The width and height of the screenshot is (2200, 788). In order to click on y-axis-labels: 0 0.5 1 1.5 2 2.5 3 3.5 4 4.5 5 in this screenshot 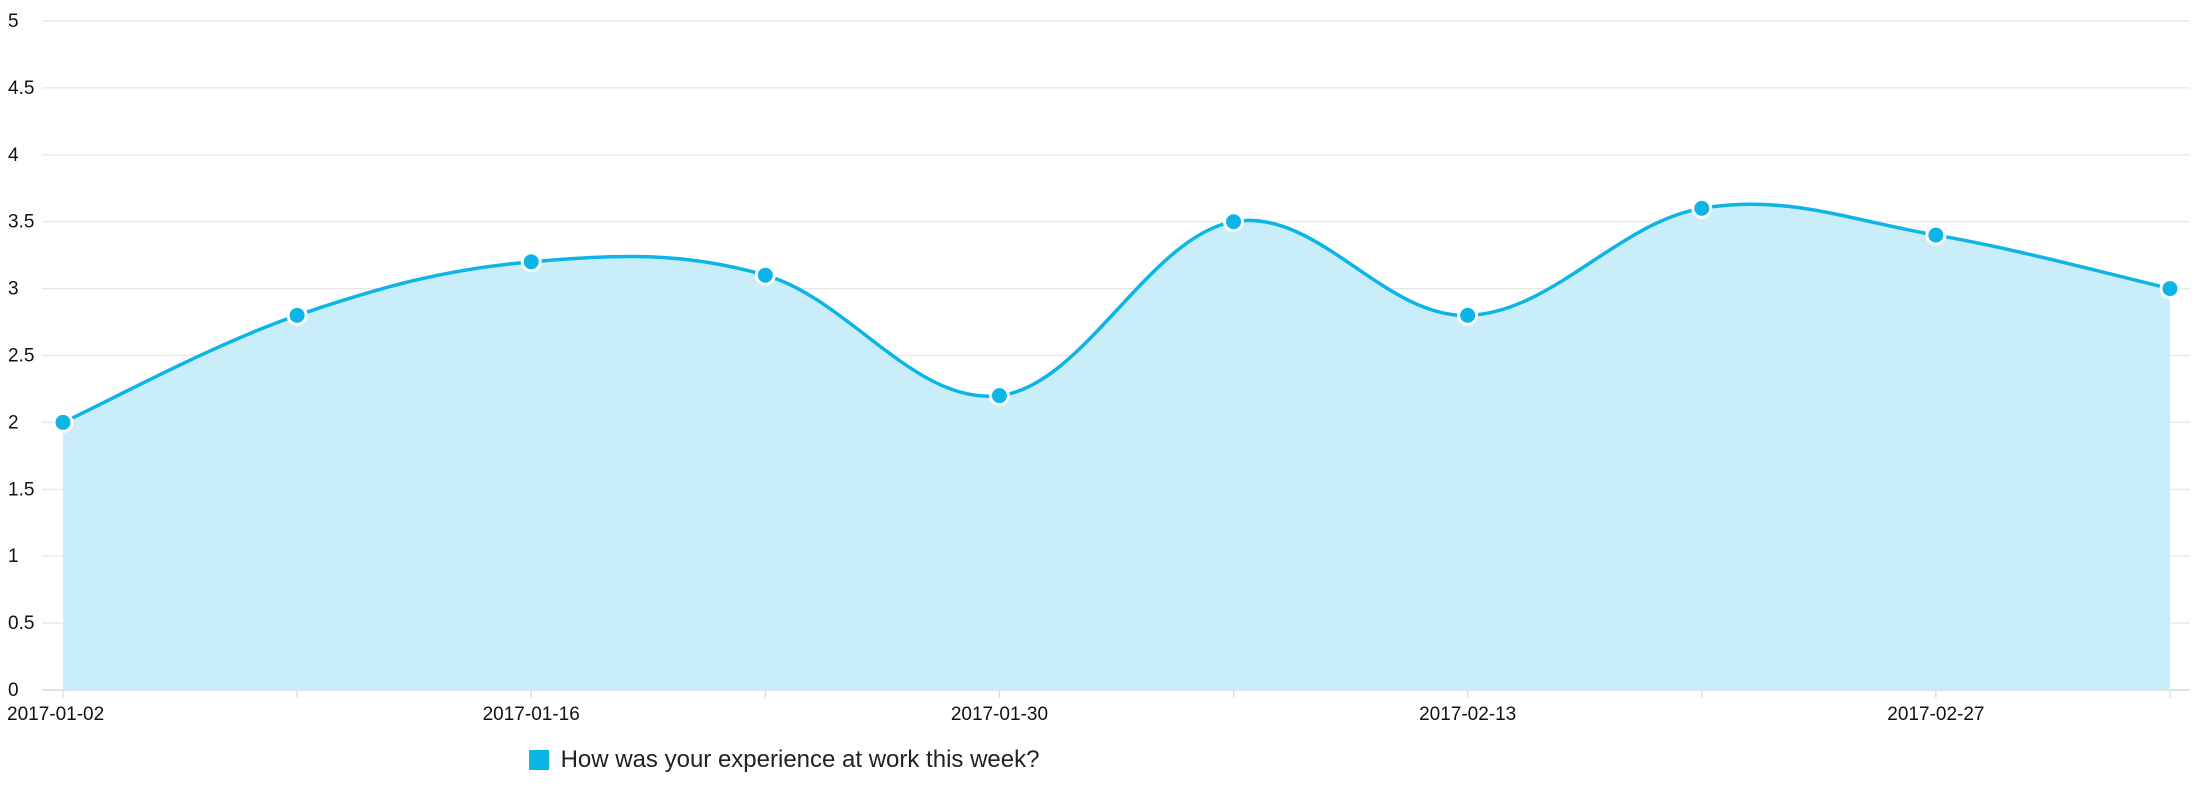, I will do `click(21, 356)`.